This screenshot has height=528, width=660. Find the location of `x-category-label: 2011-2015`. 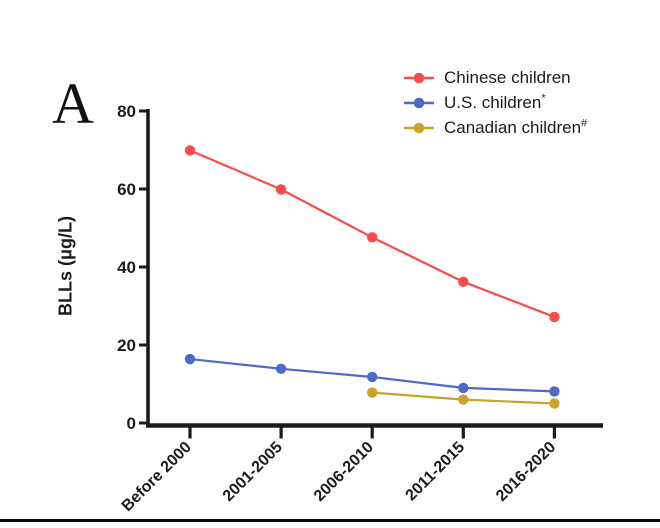

x-category-label: 2011-2015 is located at coordinates (436, 472).